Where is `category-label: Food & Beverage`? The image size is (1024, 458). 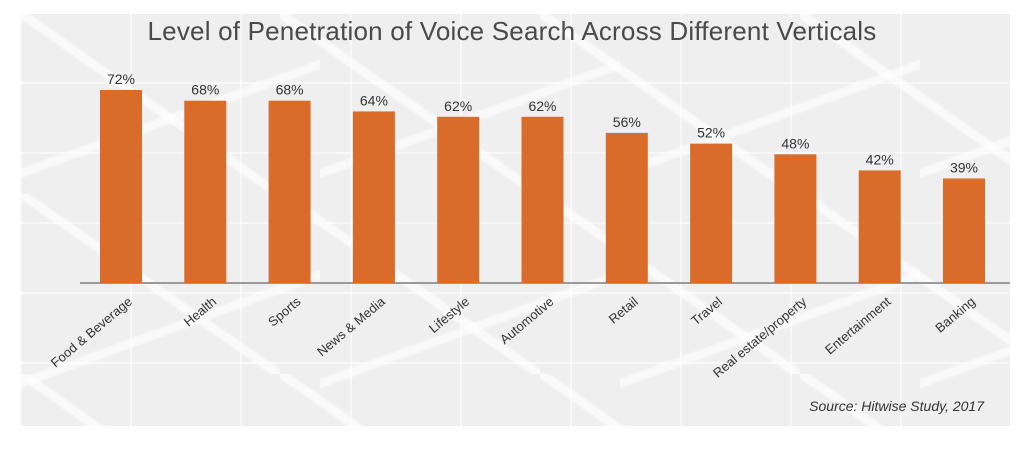
category-label: Food & Beverage is located at coordinates (91, 332).